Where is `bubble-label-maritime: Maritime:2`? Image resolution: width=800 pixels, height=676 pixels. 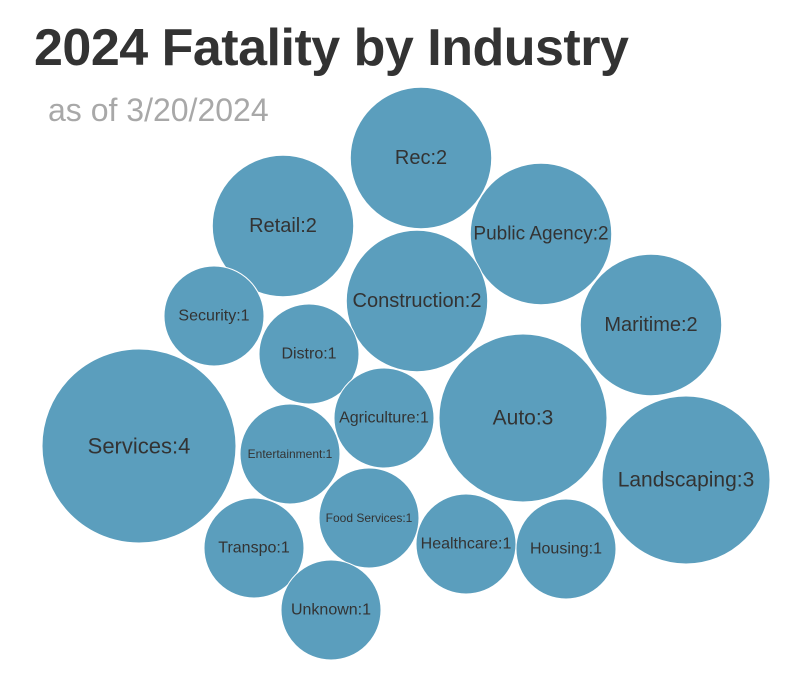 bubble-label-maritime: Maritime:2 is located at coordinates (650, 325).